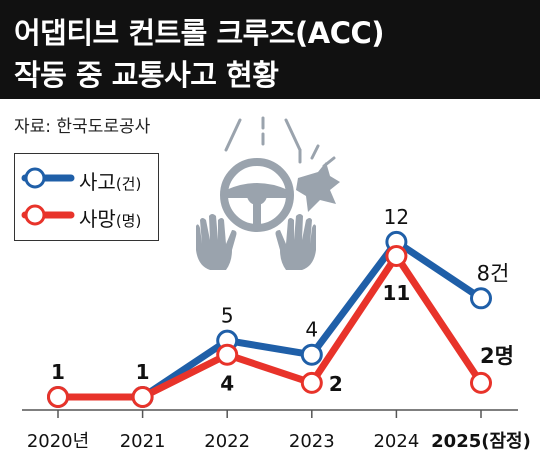 The height and width of the screenshot is (475, 540). I want to click on x-tick-label: 2021, so click(143, 441).